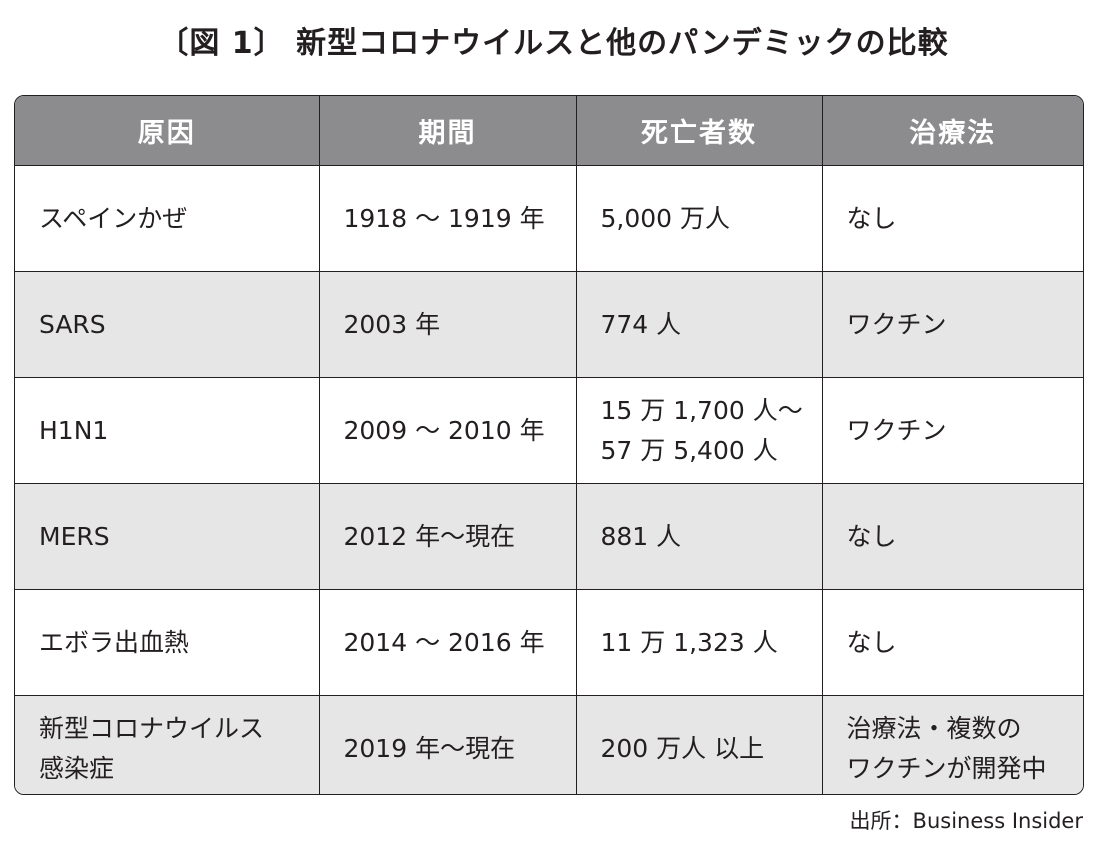 The image size is (1107, 847). What do you see at coordinates (952, 131) in the screenshot?
I see `header-treatment: 治療法` at bounding box center [952, 131].